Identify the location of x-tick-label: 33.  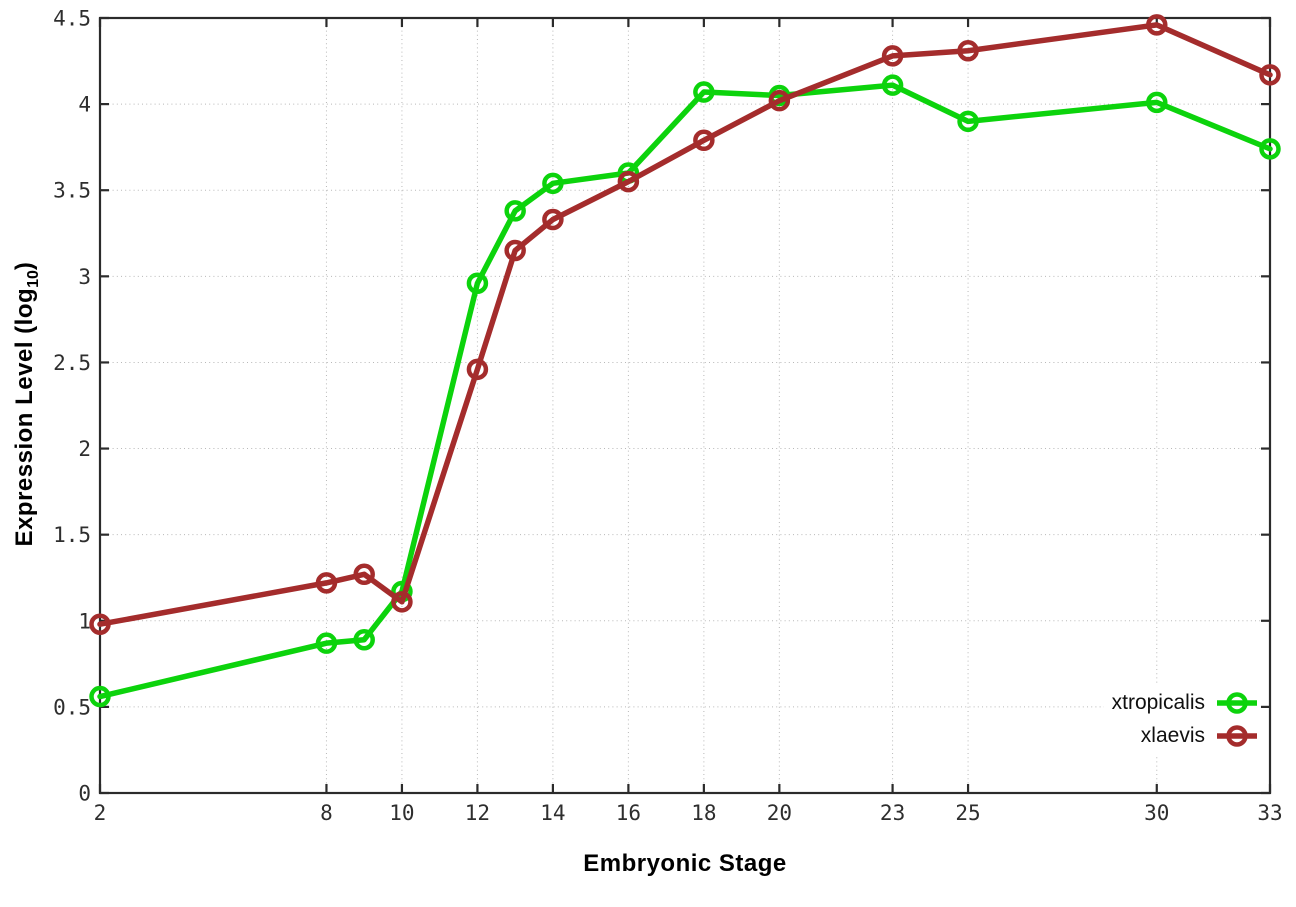
(1269, 813).